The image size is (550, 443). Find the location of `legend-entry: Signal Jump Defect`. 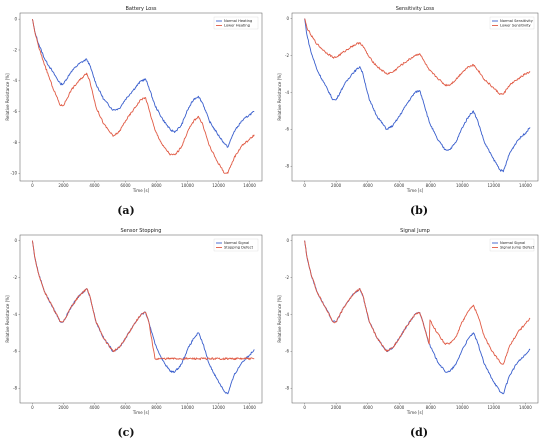

legend-entry: Signal Jump Defect is located at coordinates (517, 248).